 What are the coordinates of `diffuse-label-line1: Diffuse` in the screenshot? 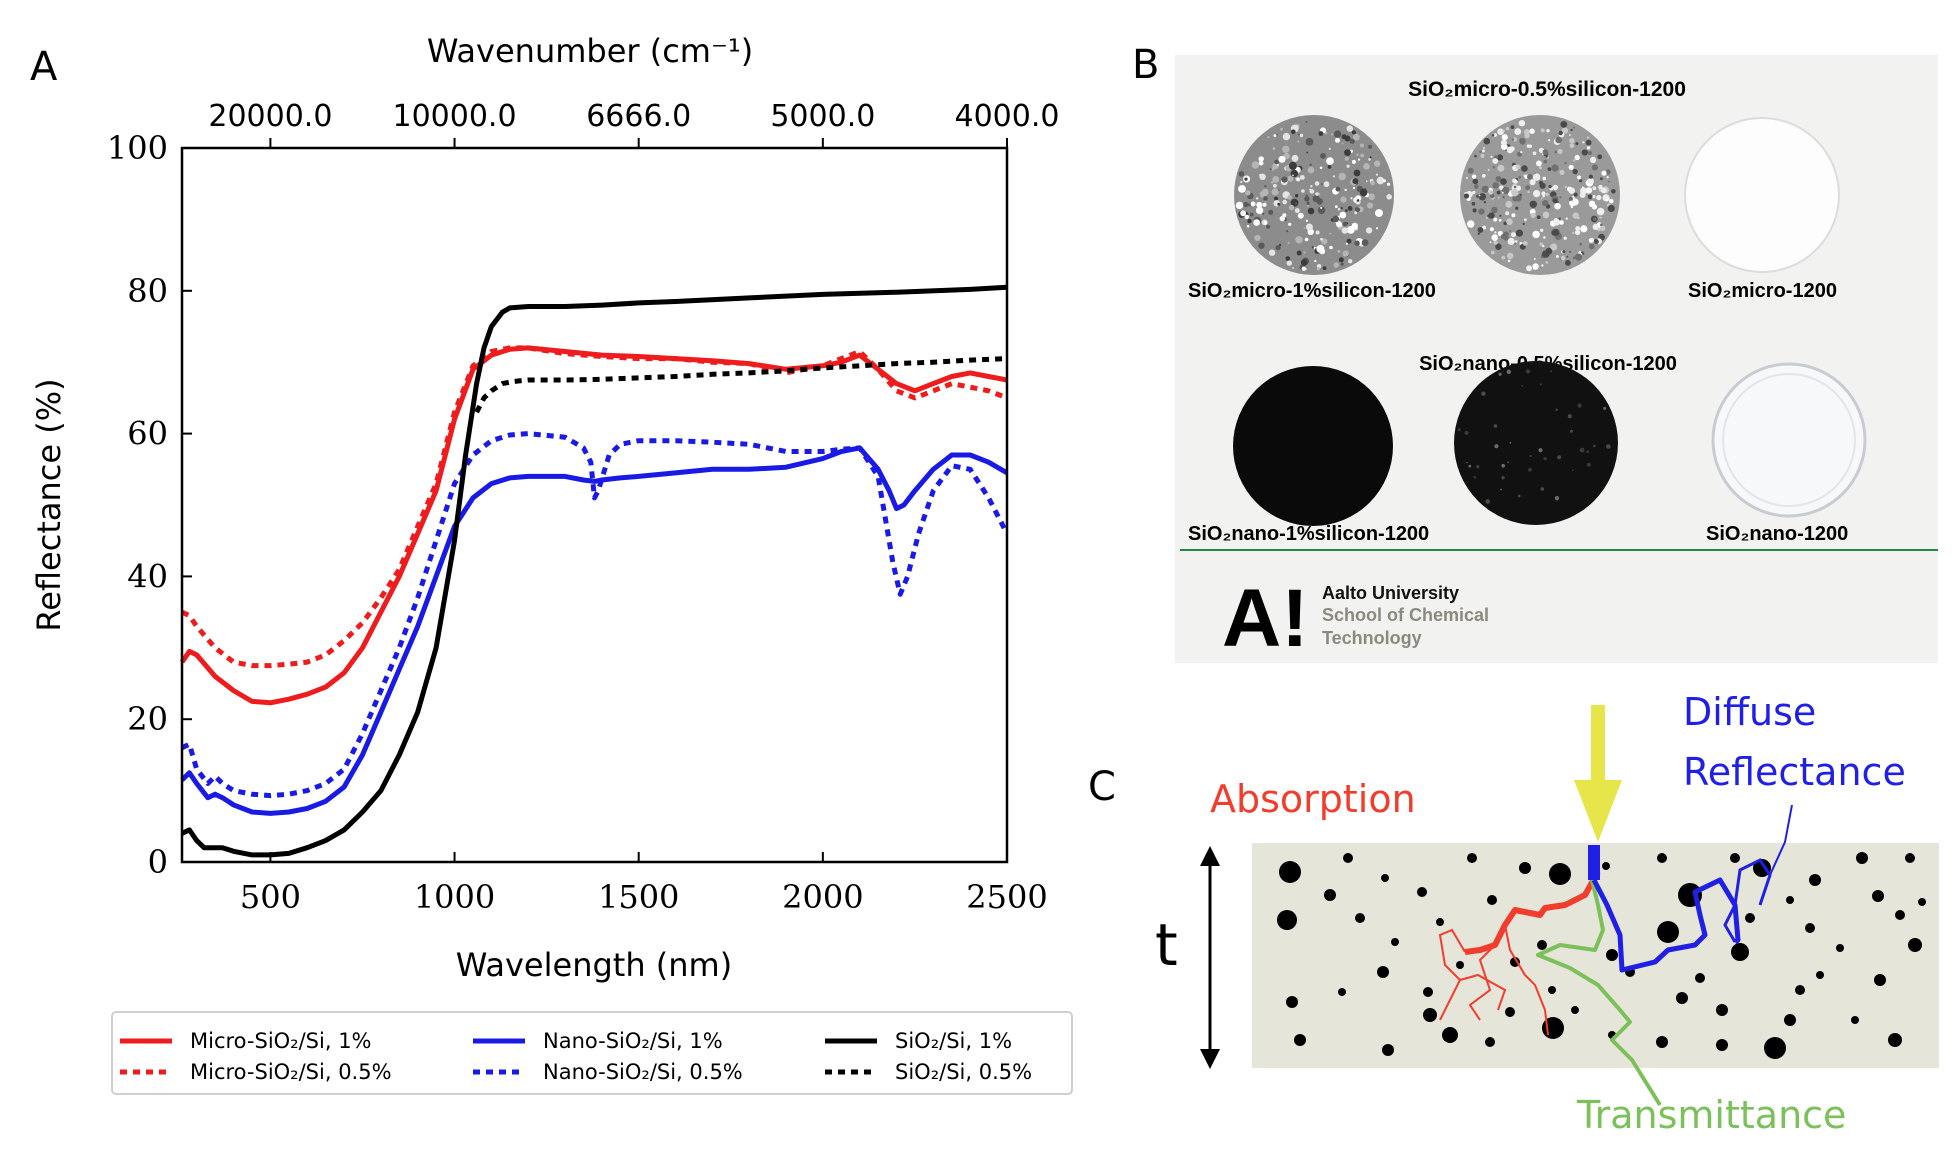 It's located at (1749, 712).